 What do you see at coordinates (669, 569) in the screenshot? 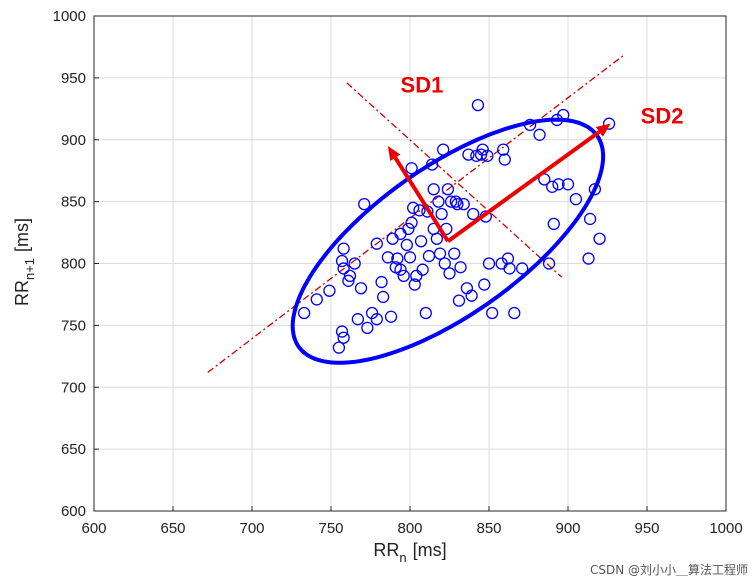
I see `watermark: CSDN @刘小小＿算法工程师` at bounding box center [669, 569].